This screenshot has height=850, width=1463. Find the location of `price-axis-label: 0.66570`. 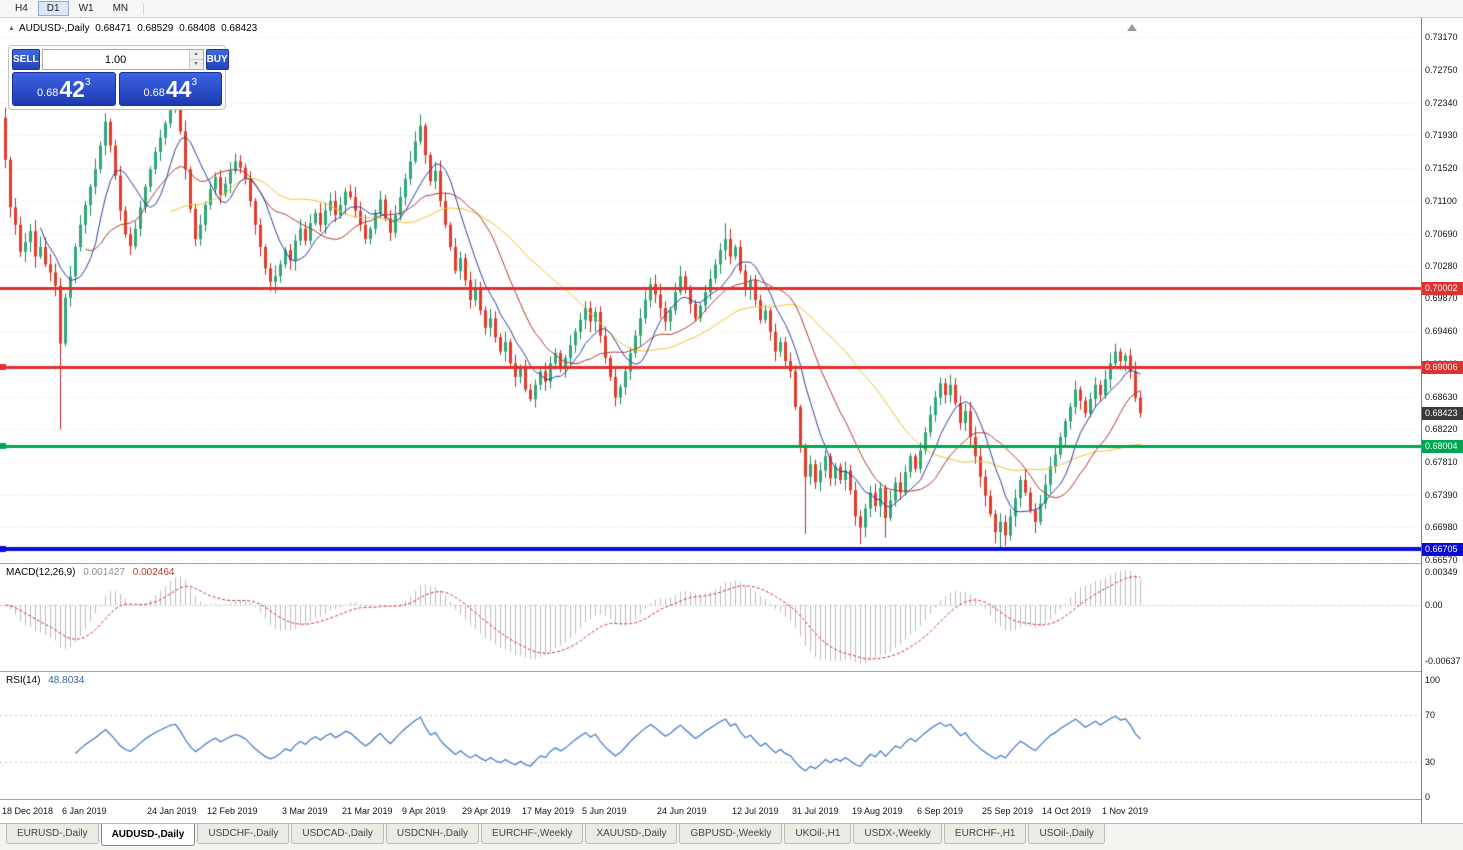

price-axis-label: 0.66570 is located at coordinates (1441, 559).